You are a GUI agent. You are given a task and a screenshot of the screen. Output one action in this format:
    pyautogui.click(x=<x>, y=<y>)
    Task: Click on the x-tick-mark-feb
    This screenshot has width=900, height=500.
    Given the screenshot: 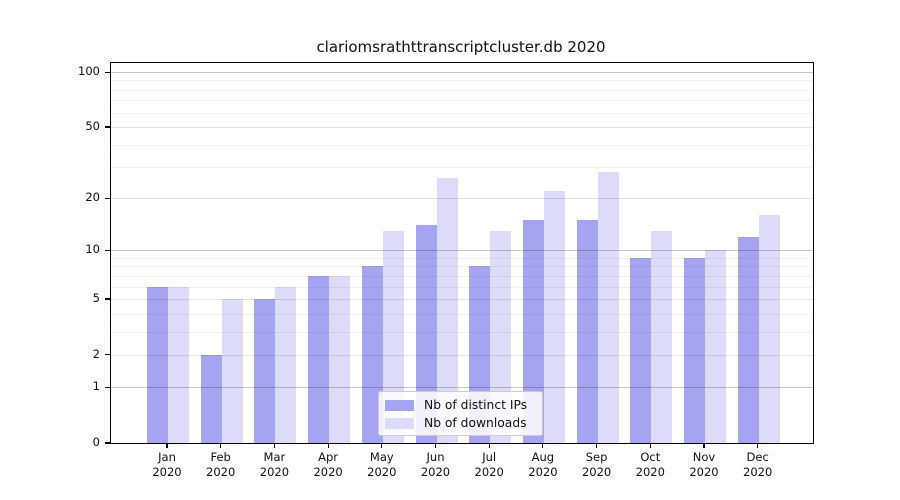 What is the action you would take?
    pyautogui.click(x=221, y=445)
    